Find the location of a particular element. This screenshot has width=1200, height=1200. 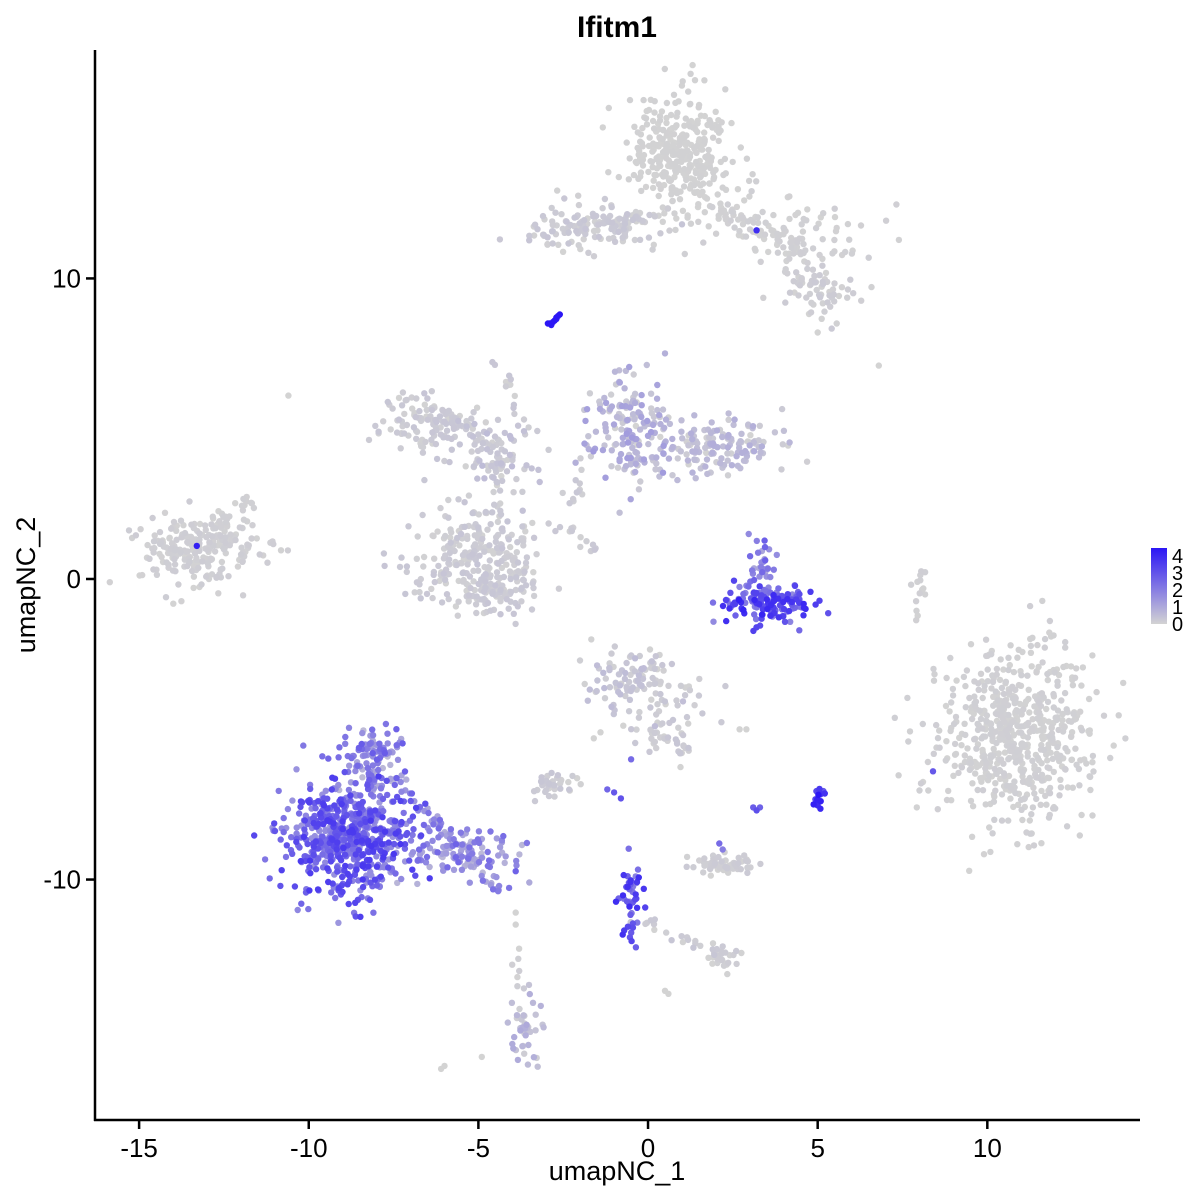

x-tick-label: 0 is located at coordinates (648, 1148).